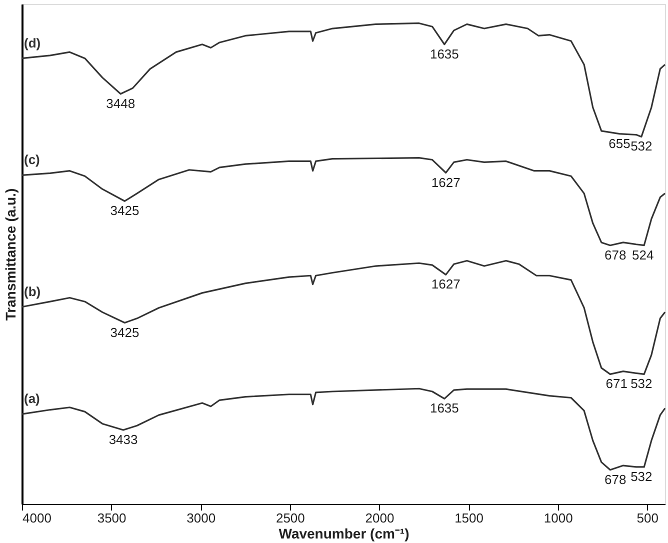 Image resolution: width=668 pixels, height=543 pixels. Describe the element at coordinates (123, 439) in the screenshot. I see `annotation: 3433` at that location.